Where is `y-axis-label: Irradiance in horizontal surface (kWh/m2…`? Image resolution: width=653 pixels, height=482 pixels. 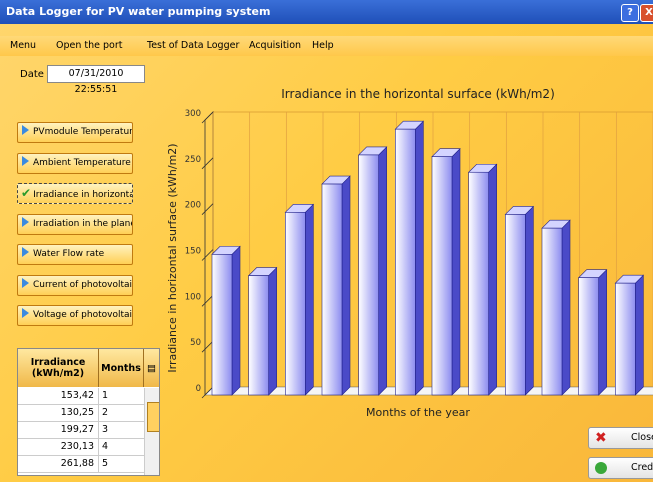 y-axis-label: Irradiance in horizontal surface (kWh/m2… is located at coordinates (172, 257).